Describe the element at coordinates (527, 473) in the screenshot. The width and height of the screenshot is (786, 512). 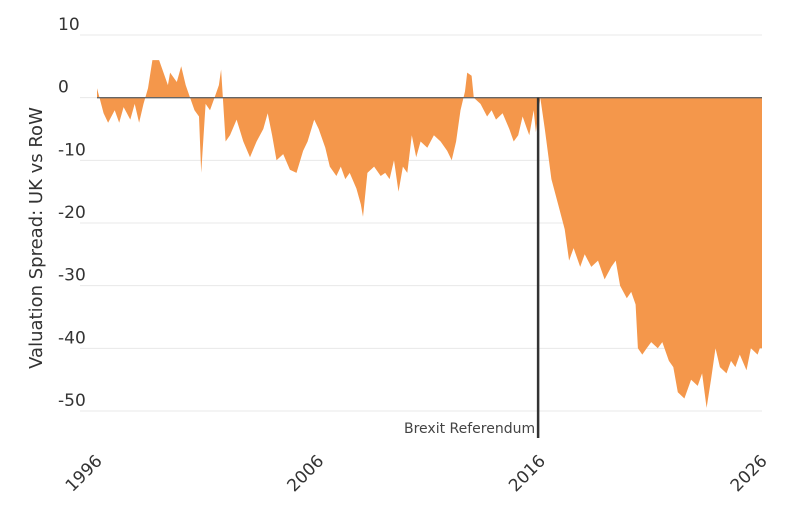
I see `x-tick-label: 2016` at that location.